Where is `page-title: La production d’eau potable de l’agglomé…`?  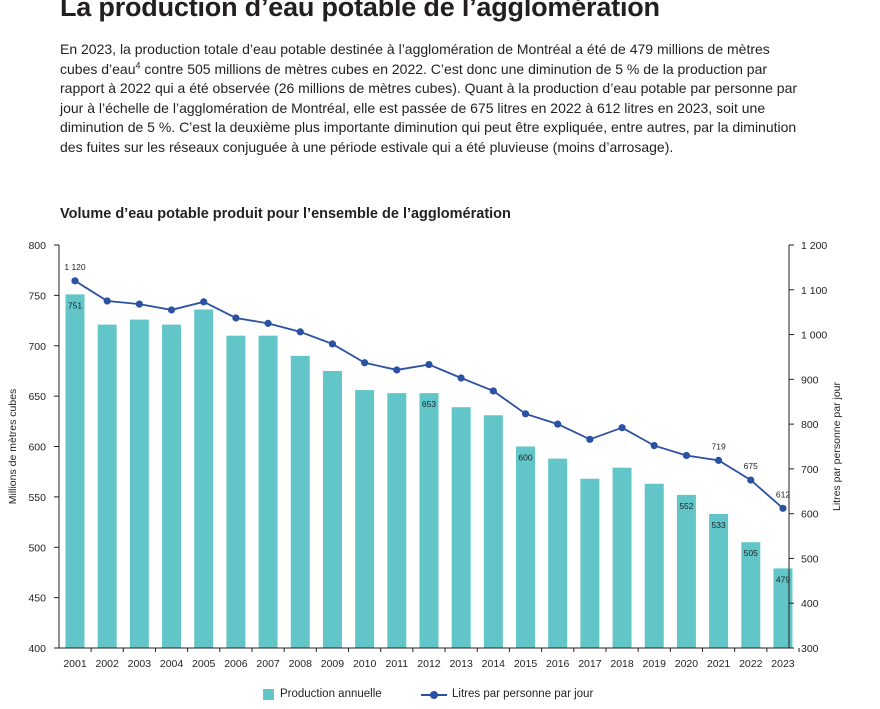
page-title: La production d’eau potable de l’agglomé… is located at coordinates (360, 11).